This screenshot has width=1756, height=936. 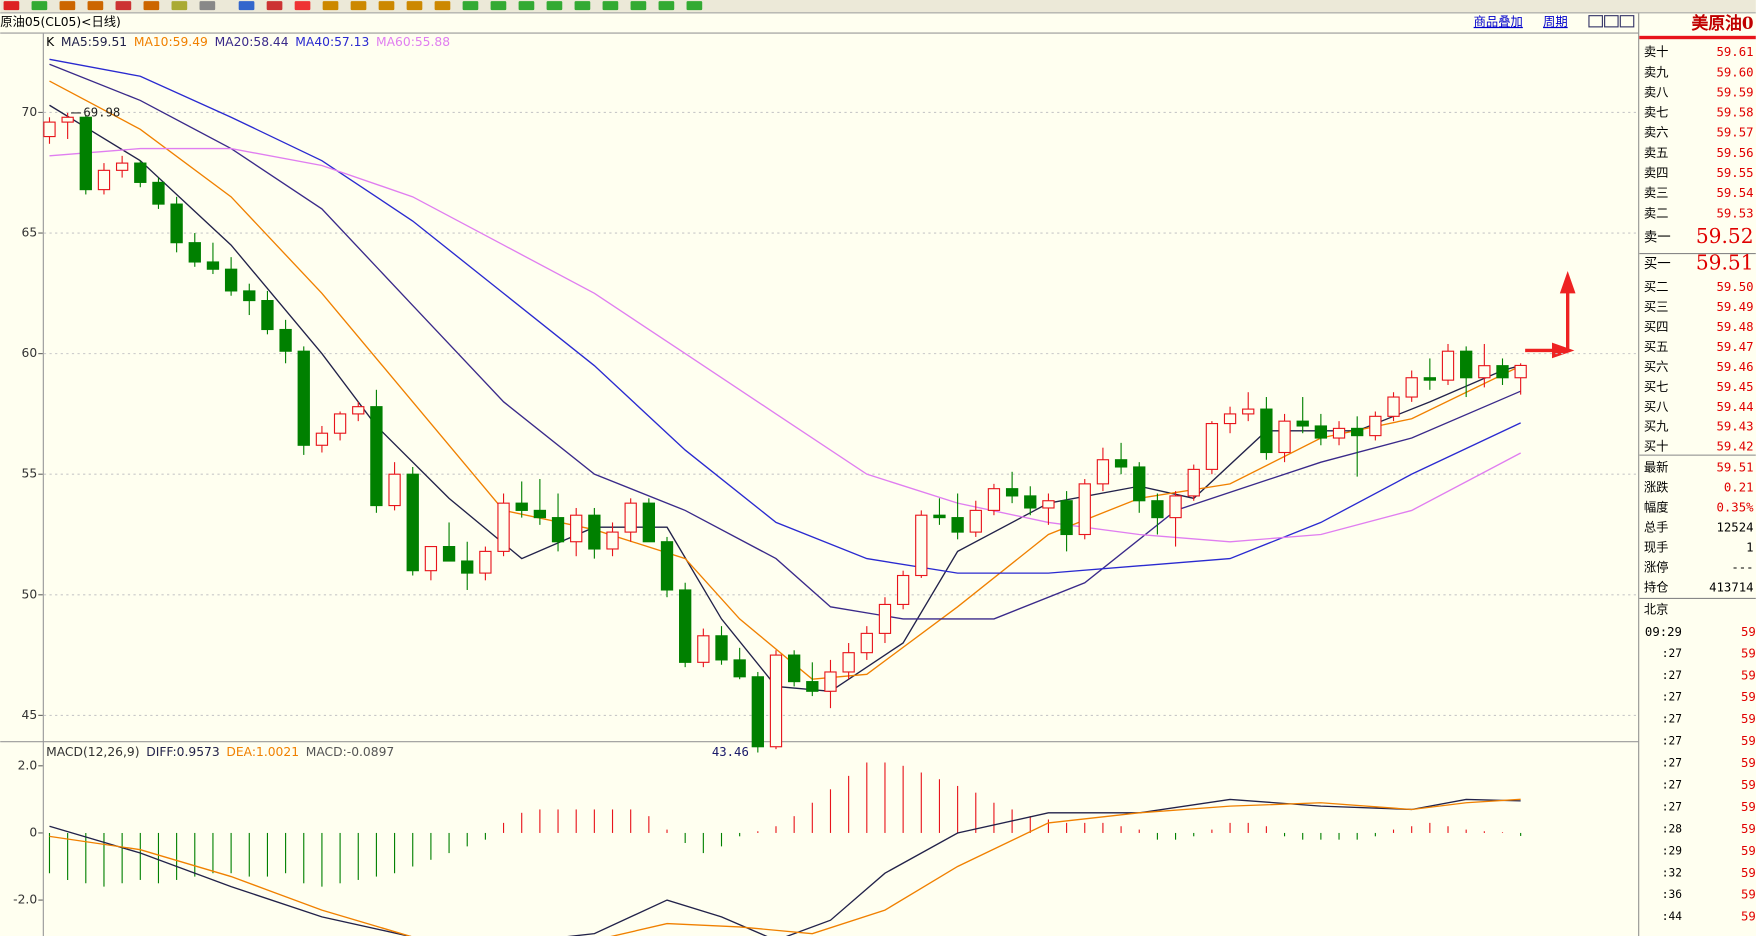 What do you see at coordinates (1735, 173) in the screenshot?
I see `row-value: 59.55` at bounding box center [1735, 173].